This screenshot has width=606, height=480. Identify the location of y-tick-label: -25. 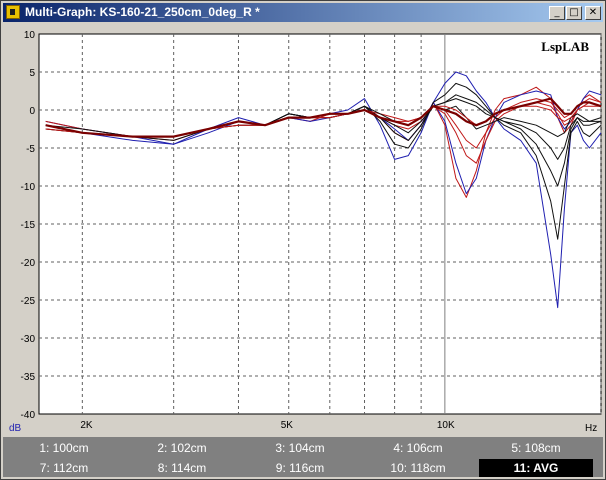
(28, 301).